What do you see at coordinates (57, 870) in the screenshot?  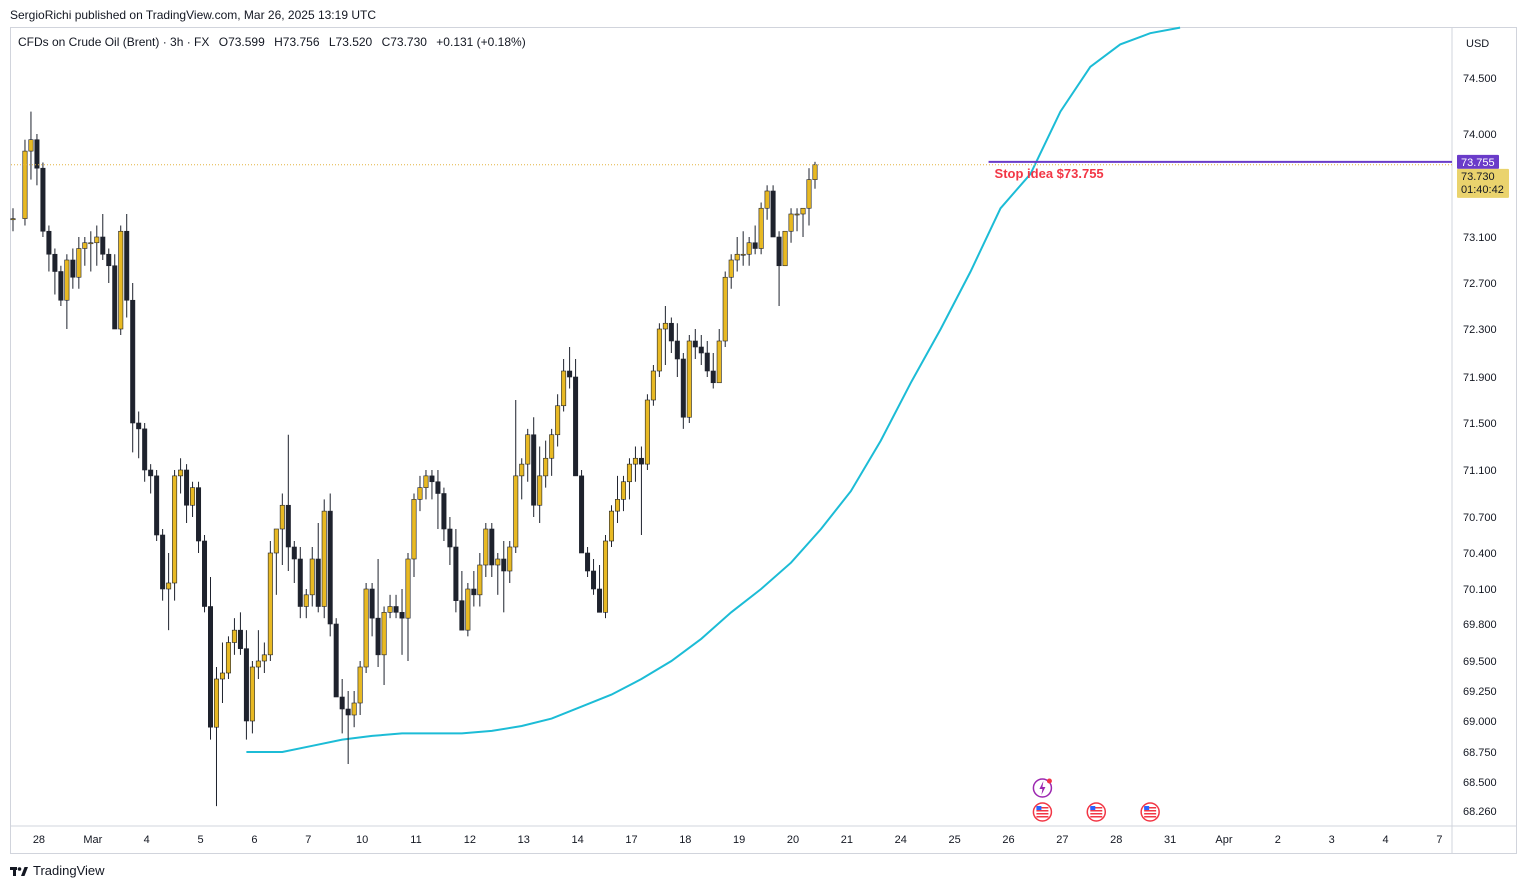 I see `footer-brand: TradingView` at bounding box center [57, 870].